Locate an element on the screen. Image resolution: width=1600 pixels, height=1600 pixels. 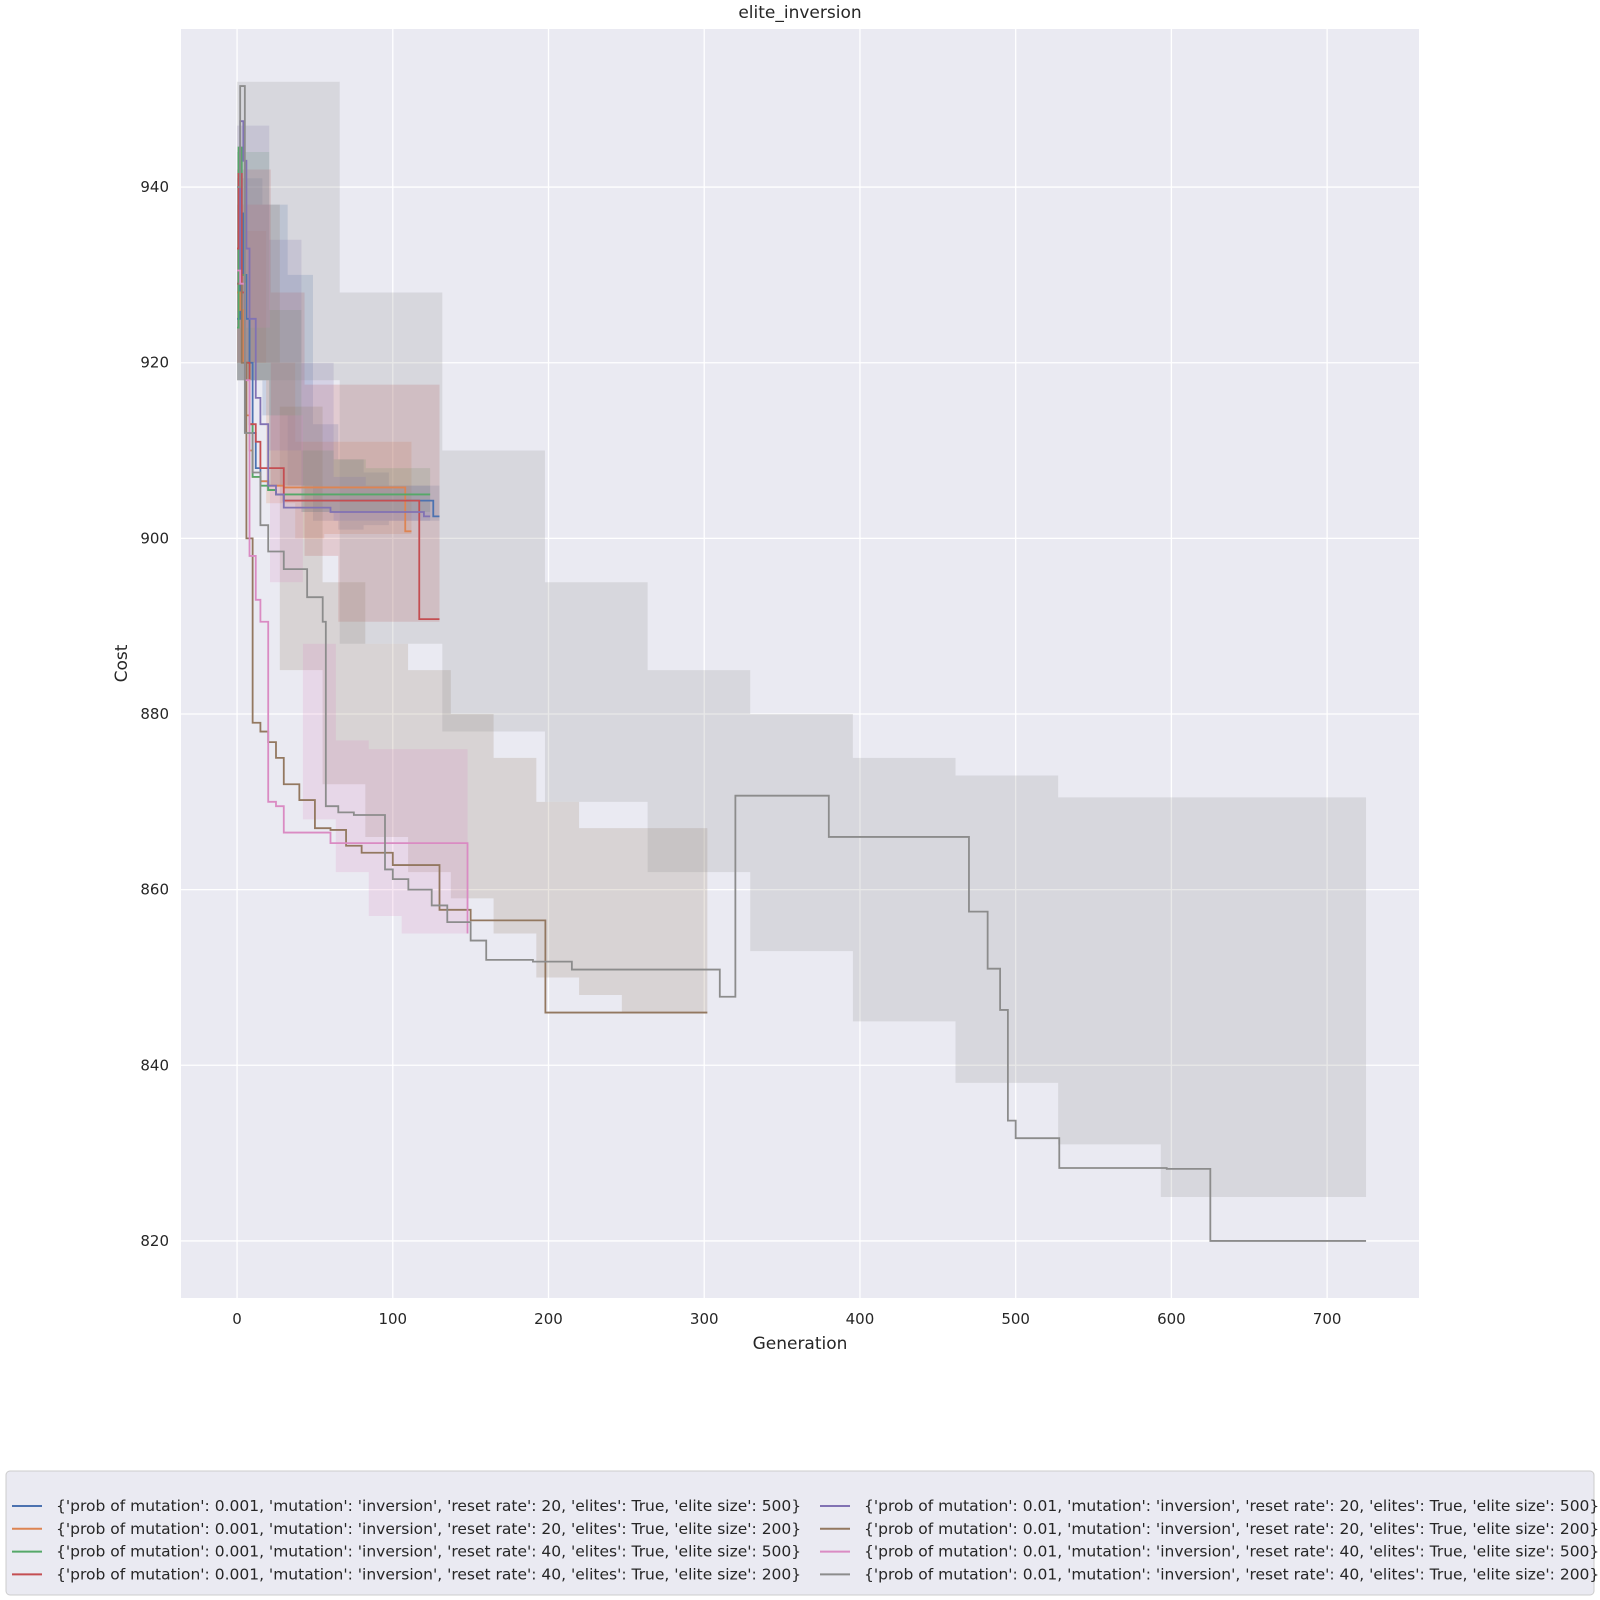
x-axis-ticks: 0 100 200 300 400 500 600 700 is located at coordinates (786, 1319).